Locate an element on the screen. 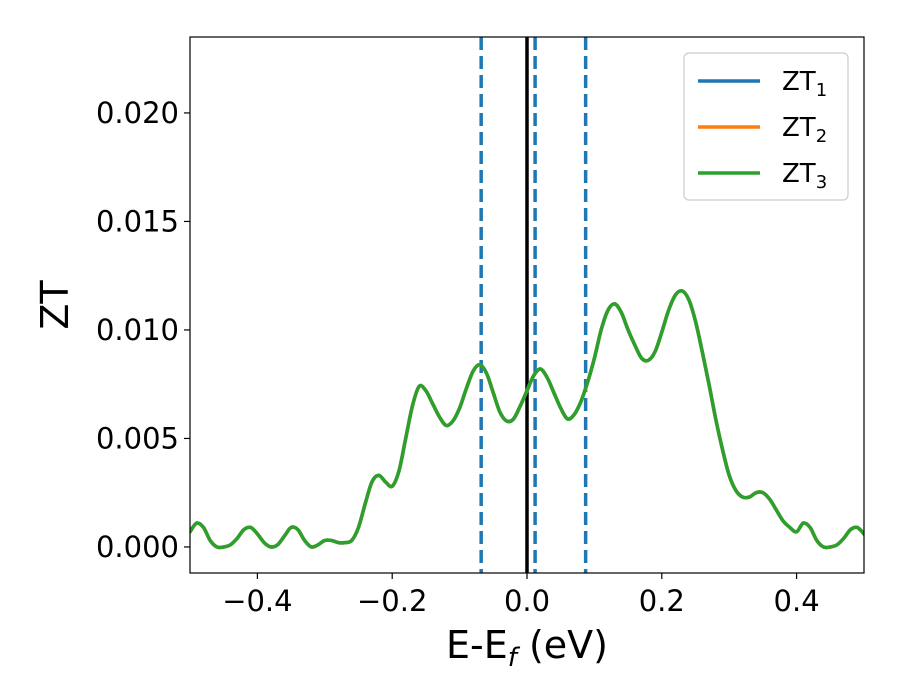 The height and width of the screenshot is (700, 900). x-tick-label-3: 0.0 is located at coordinates (527, 601).